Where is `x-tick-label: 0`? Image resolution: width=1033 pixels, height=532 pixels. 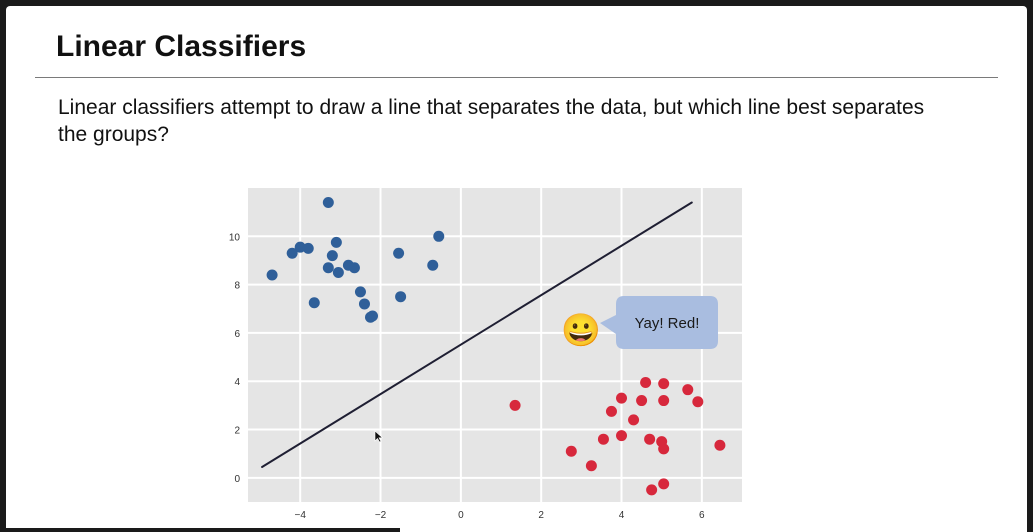
x-tick-label: 0 is located at coordinates (461, 515).